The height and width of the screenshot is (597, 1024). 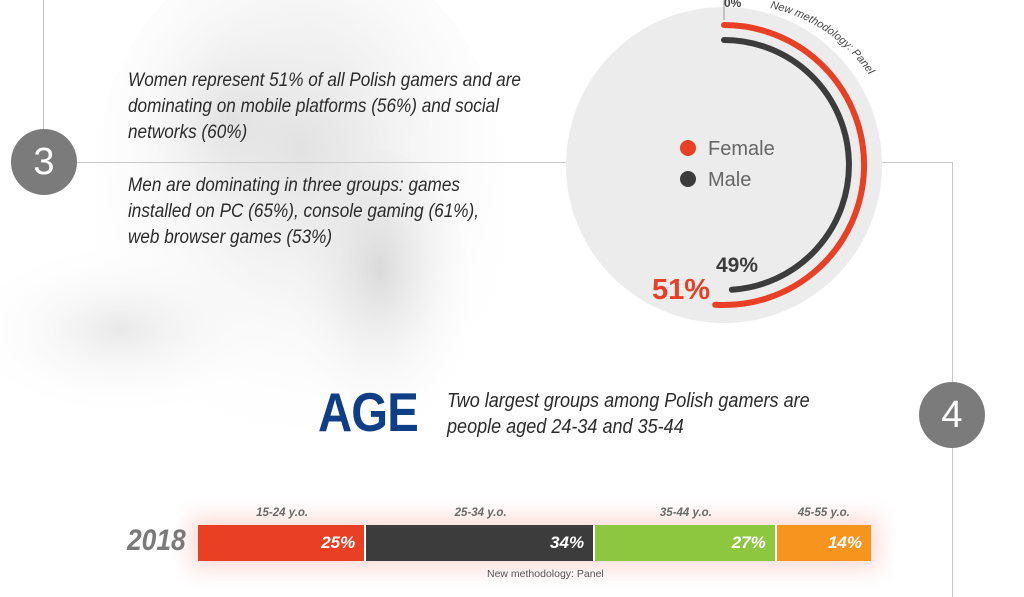 What do you see at coordinates (545, 574) in the screenshot?
I see `methodology-note: New methodology: Panel` at bounding box center [545, 574].